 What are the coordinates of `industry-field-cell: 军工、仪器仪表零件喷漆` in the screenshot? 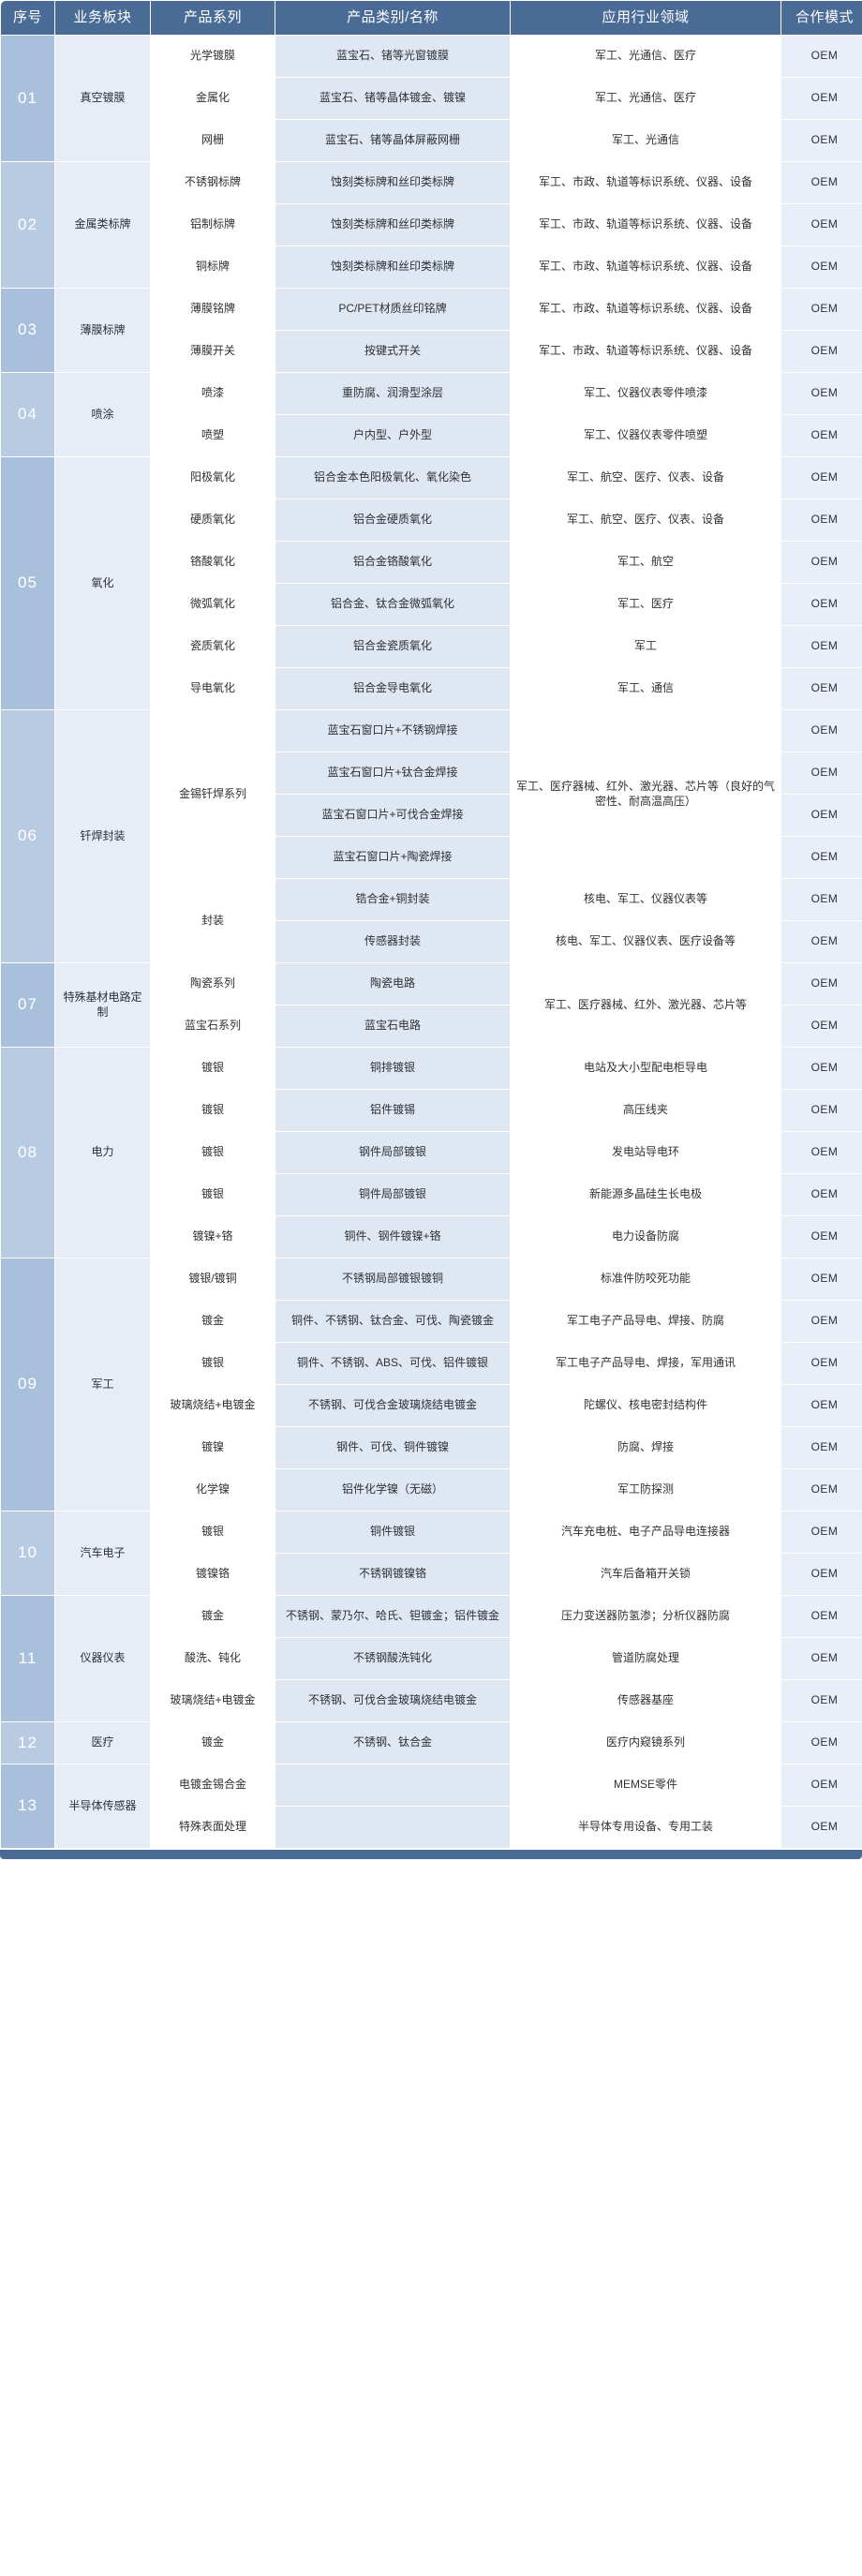 It's located at (645, 393).